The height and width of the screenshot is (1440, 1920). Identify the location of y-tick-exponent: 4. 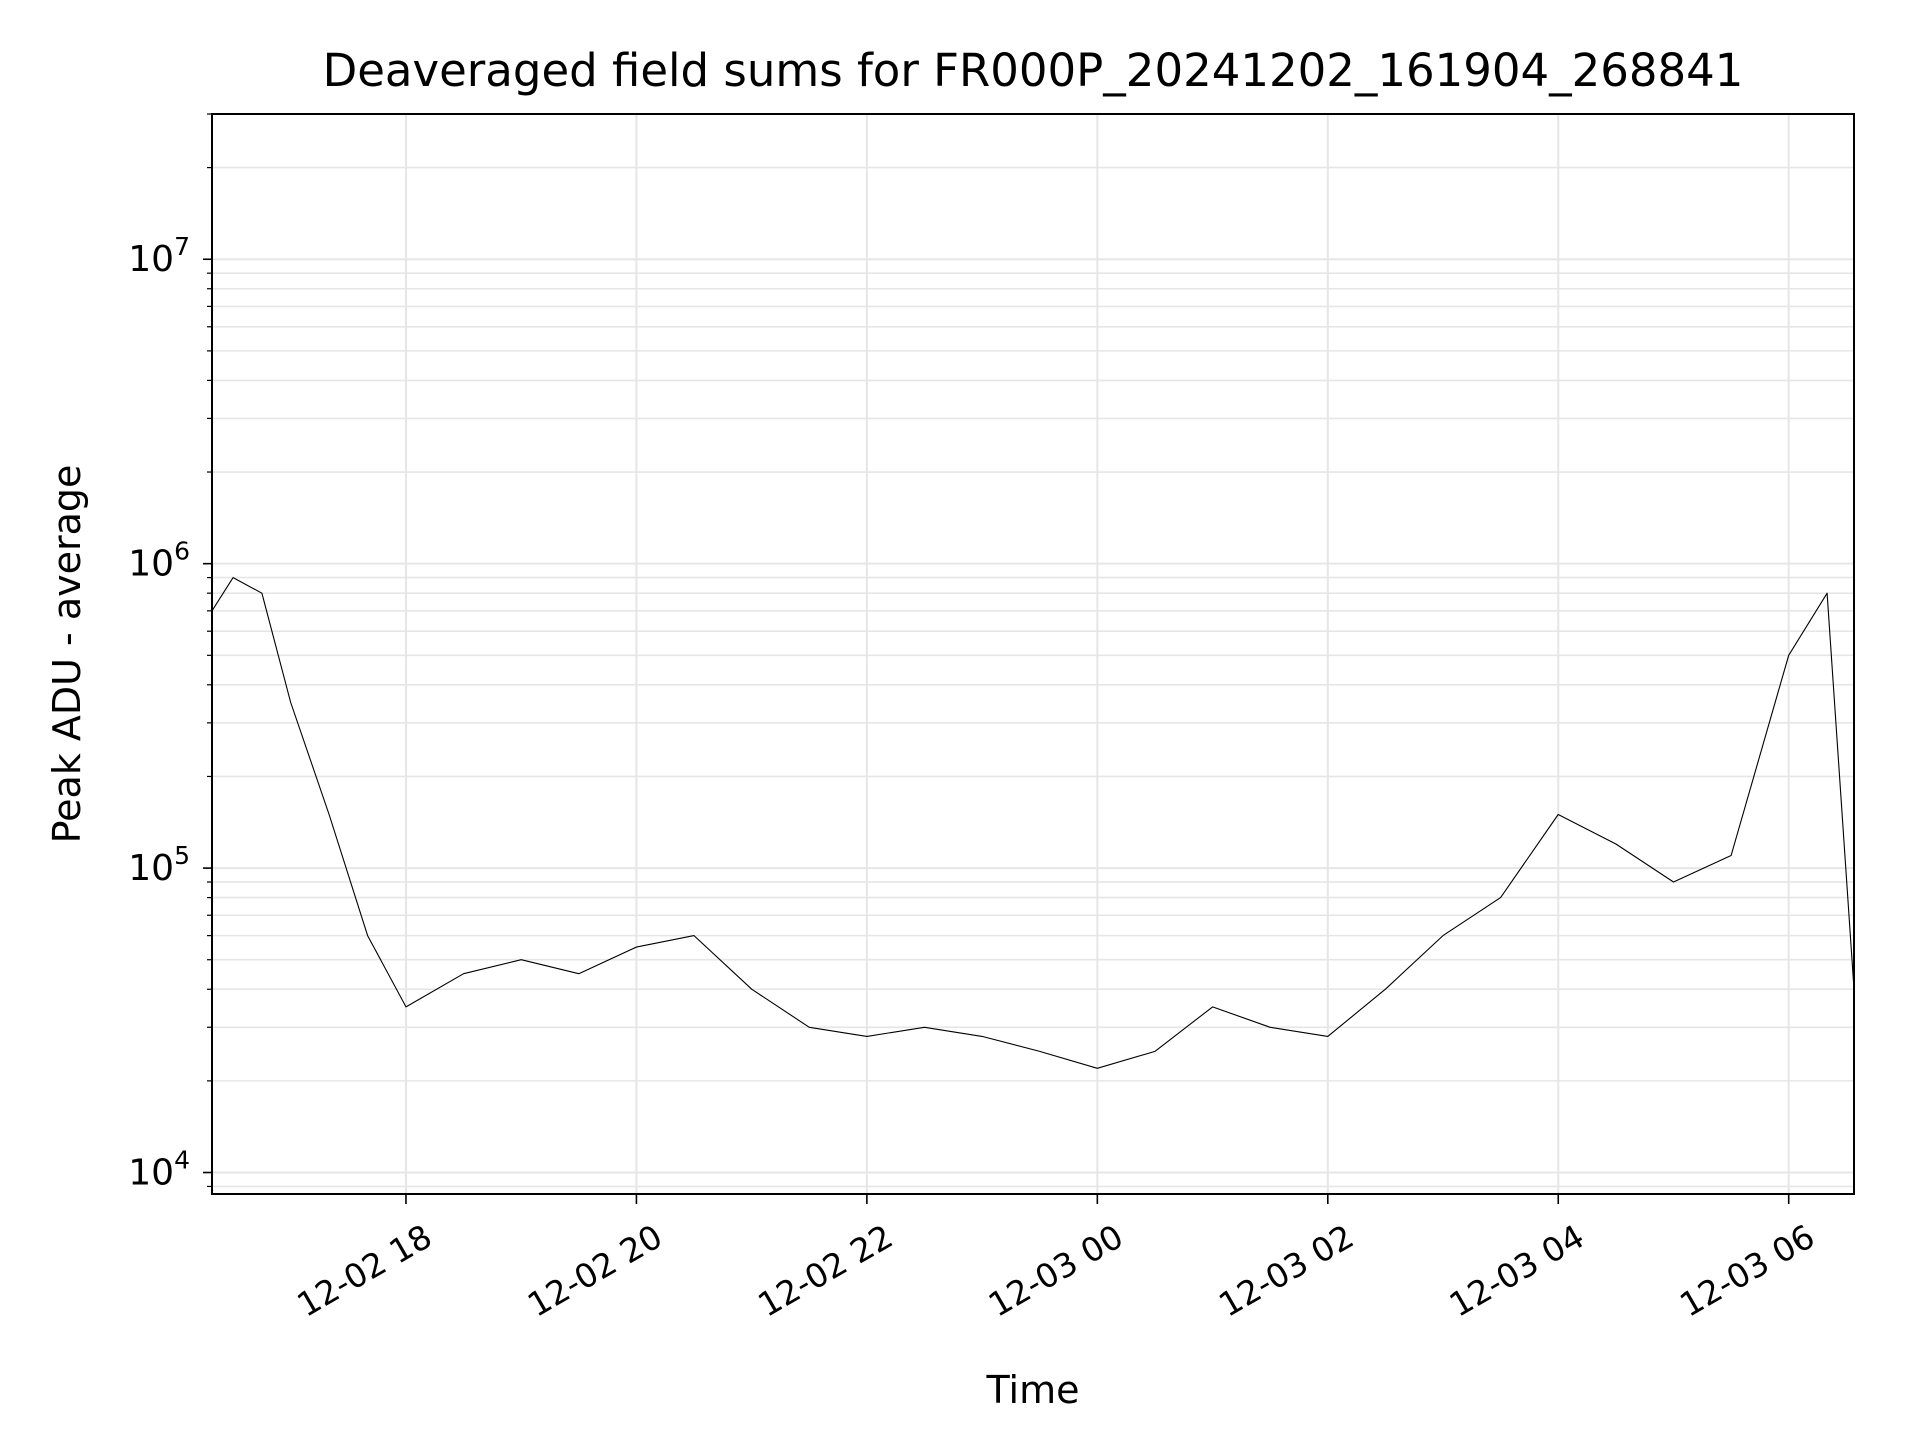
(182, 1160).